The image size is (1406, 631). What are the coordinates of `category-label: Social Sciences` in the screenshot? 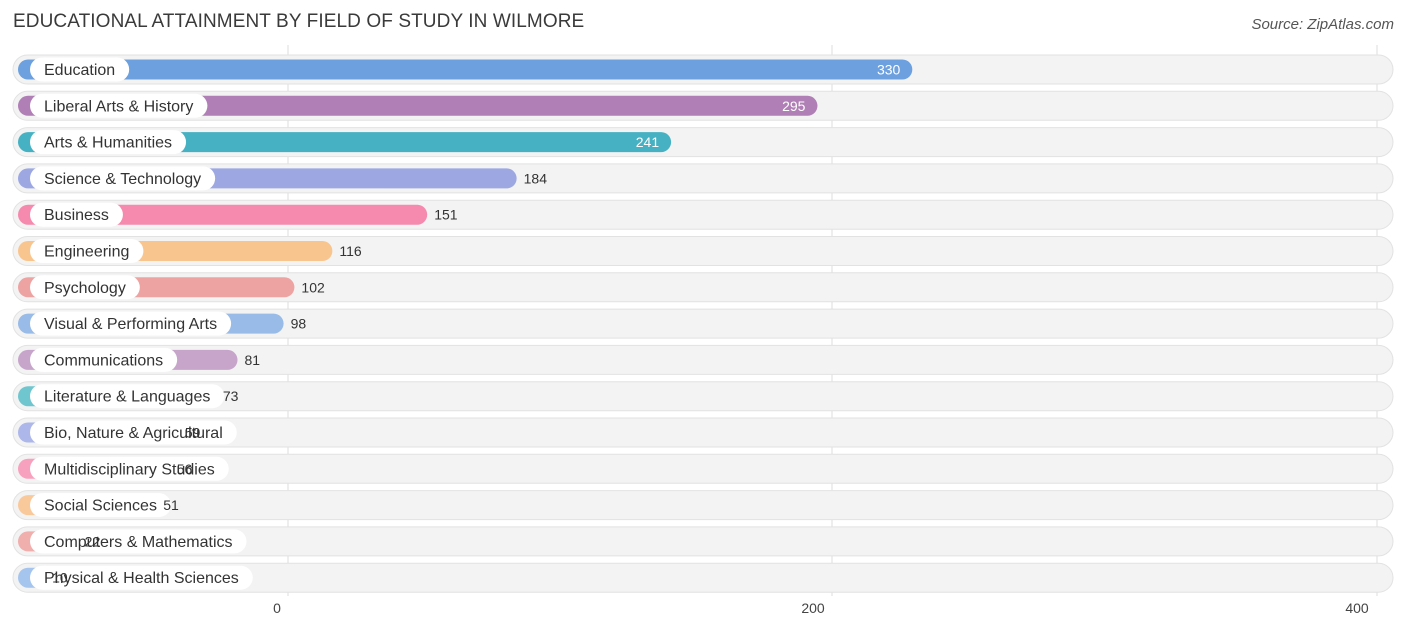 It's located at (100, 506).